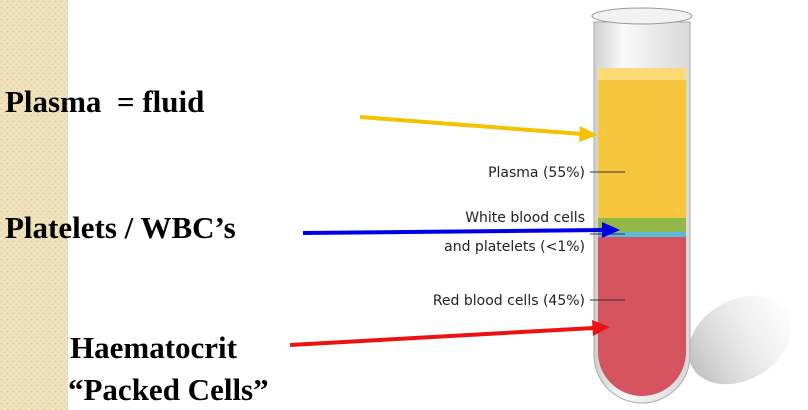 This screenshot has height=410, width=808. I want to click on tube-label: and platelets (<1%), so click(514, 247).